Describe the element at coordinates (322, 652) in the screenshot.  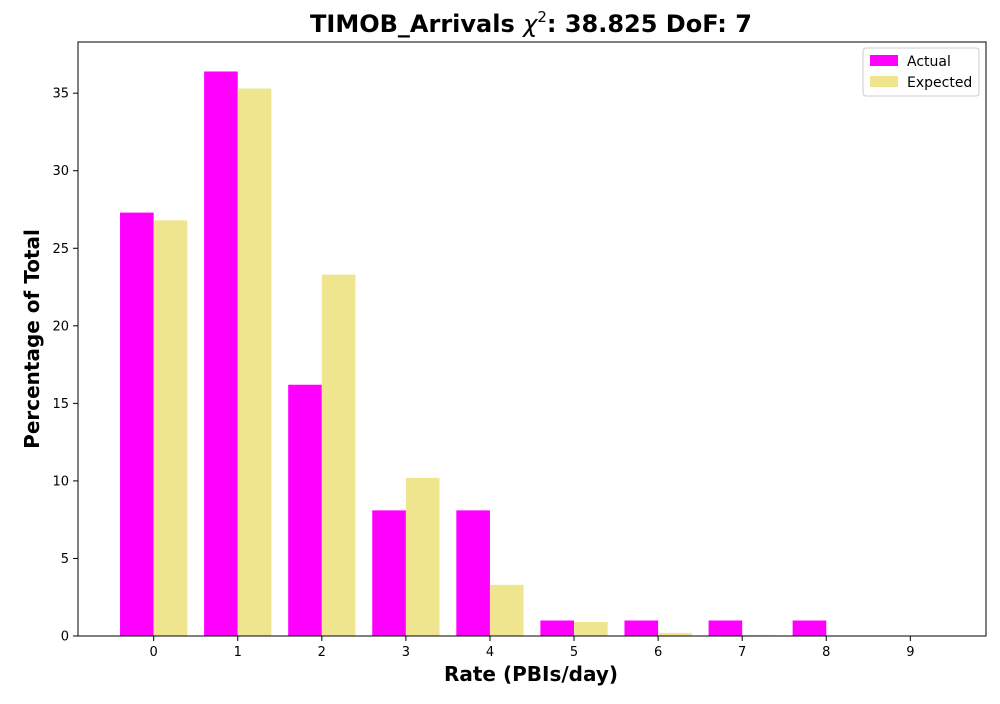
I see `x-tick-label: 2` at that location.